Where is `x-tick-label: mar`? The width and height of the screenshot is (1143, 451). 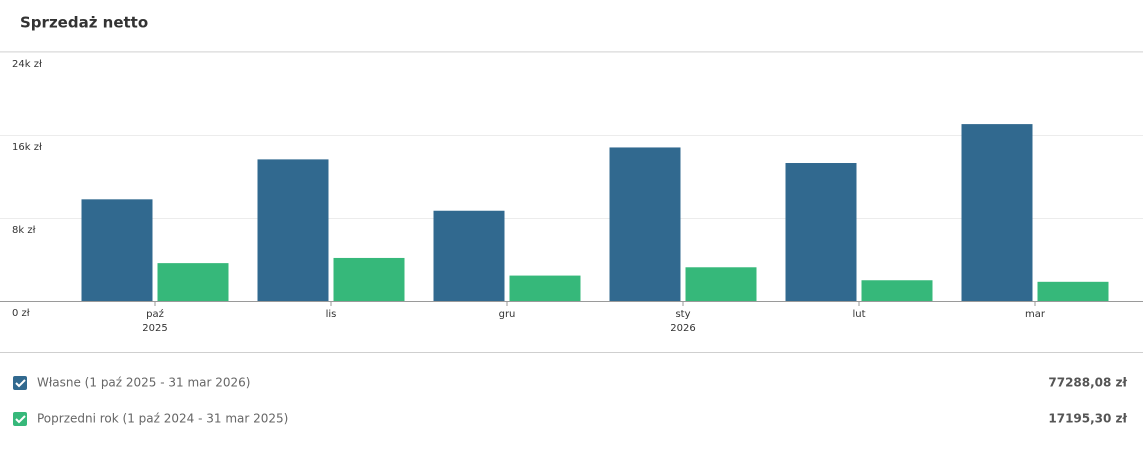 x-tick-label: mar is located at coordinates (1035, 314).